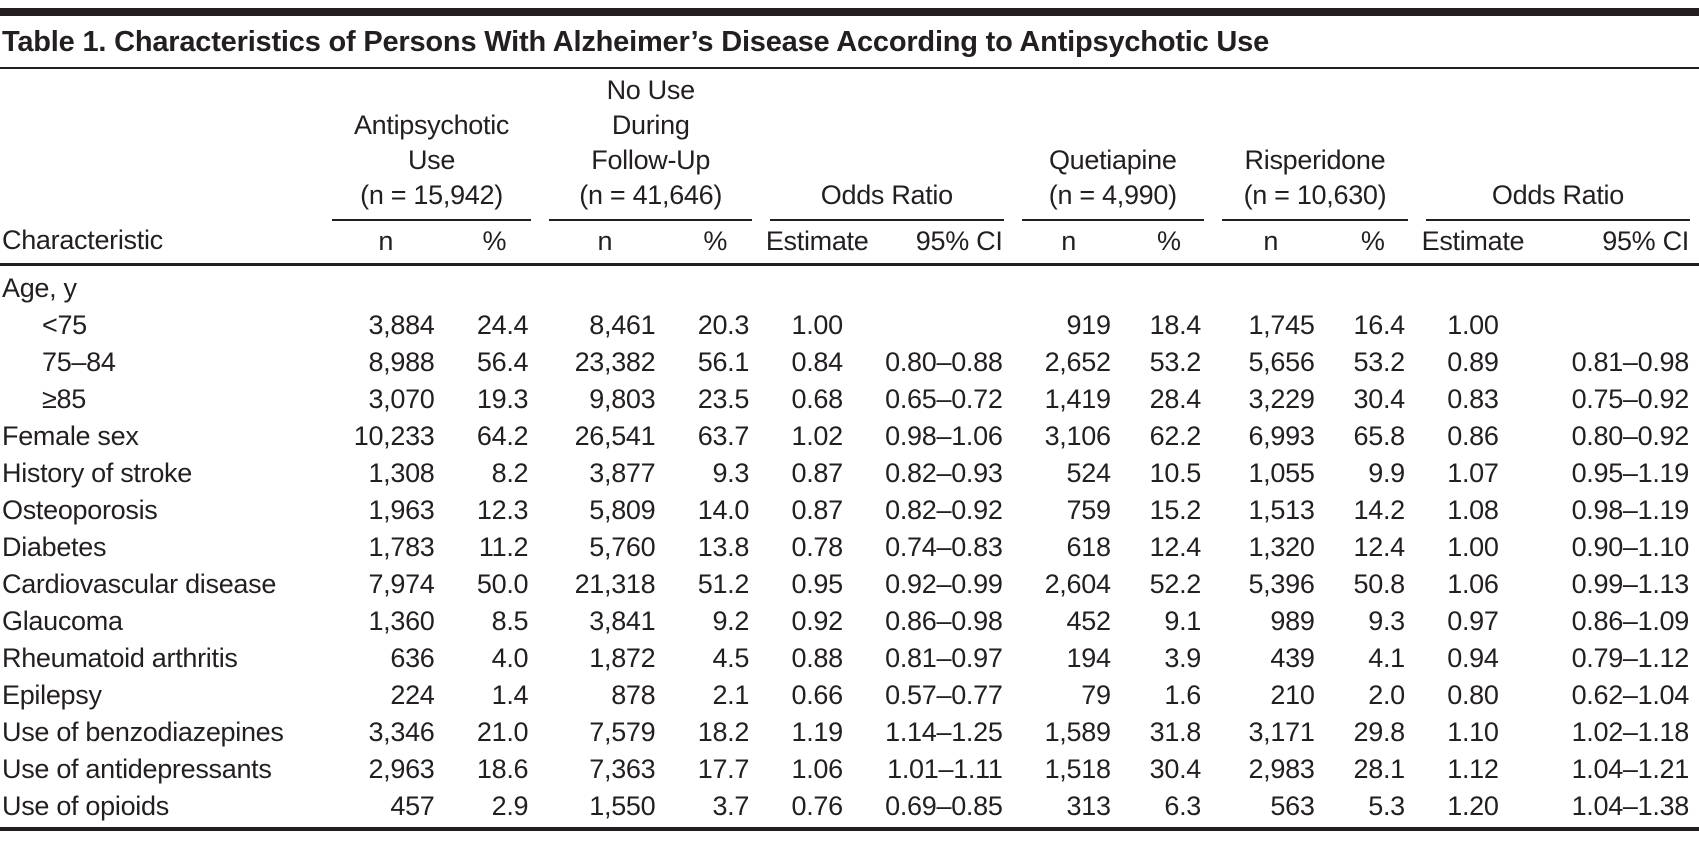  I want to click on cell-risperidone-n, so click(1271, 286).